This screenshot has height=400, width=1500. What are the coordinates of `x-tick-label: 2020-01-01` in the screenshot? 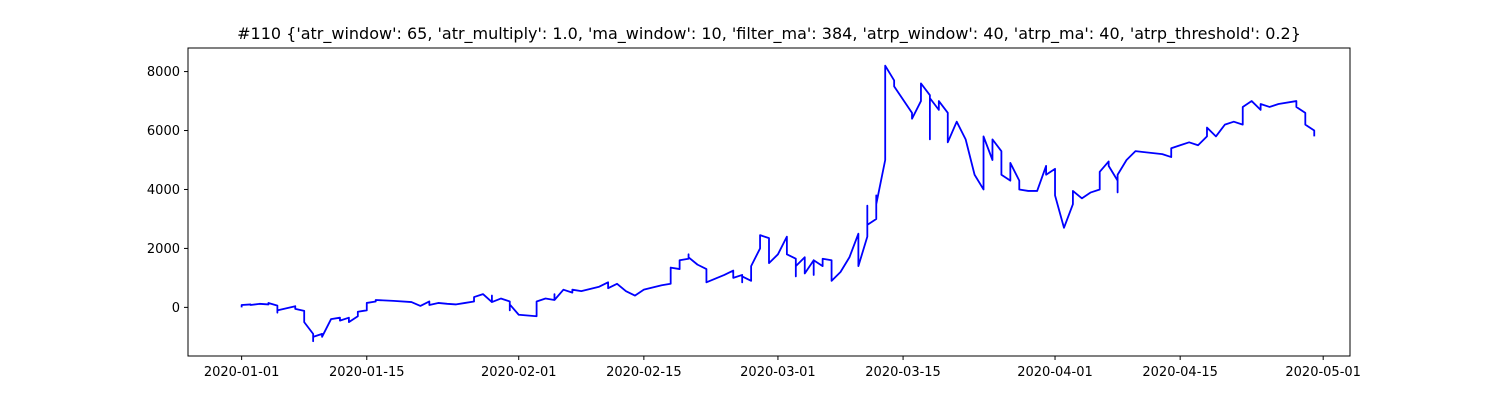 It's located at (242, 372).